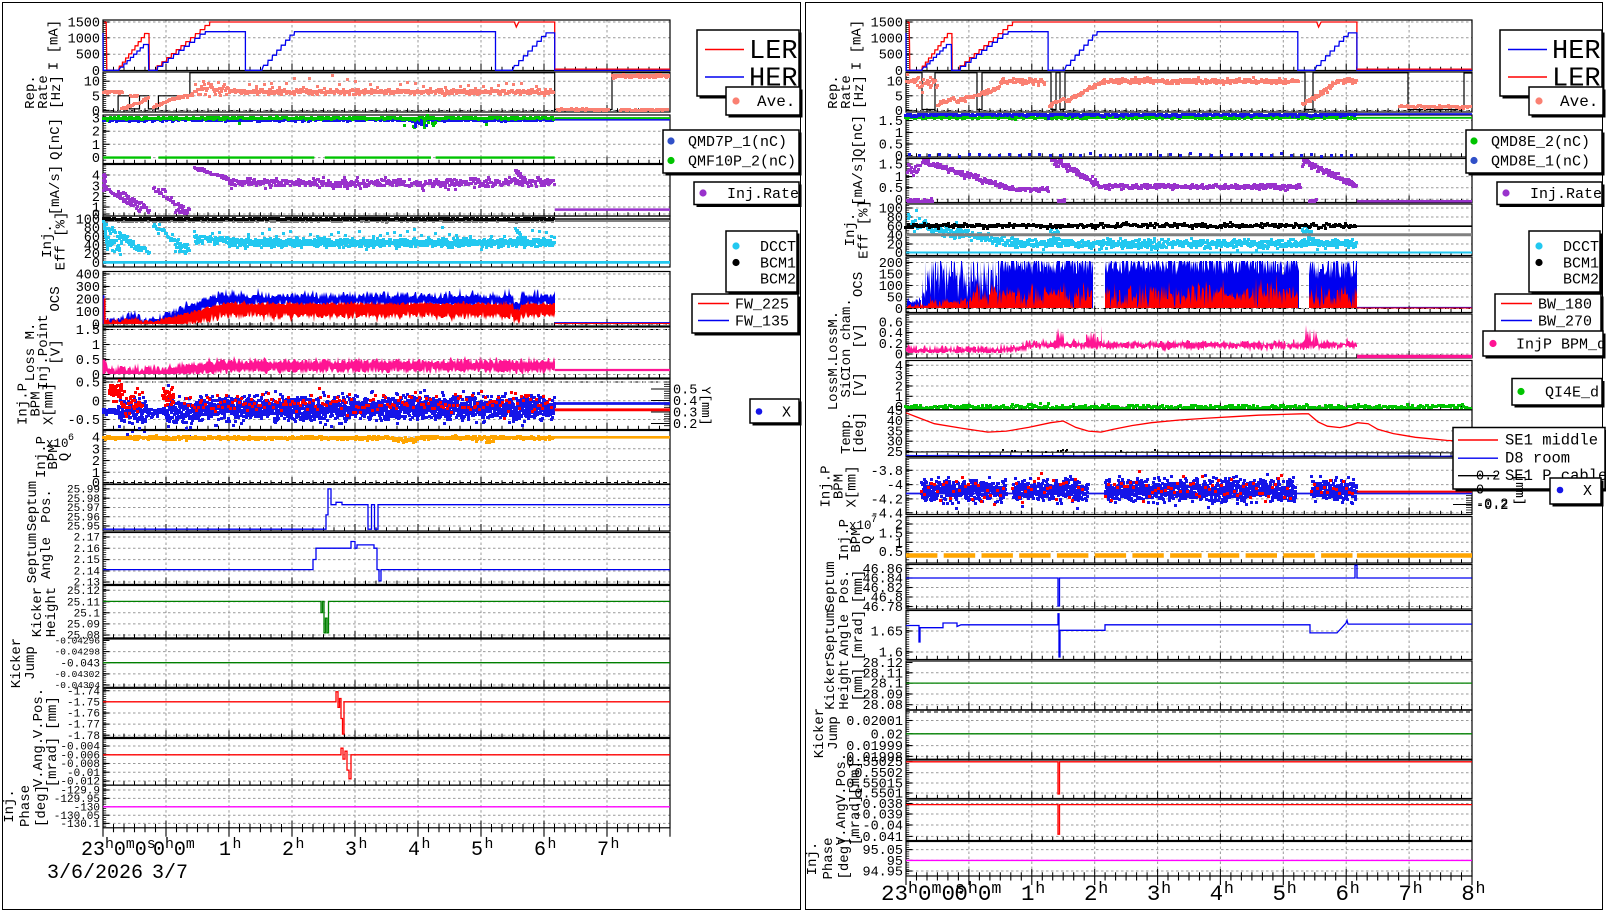 This screenshot has width=1606, height=917. Describe the element at coordinates (31, 663) in the screenshot. I see `svg-text: Jump` at that location.